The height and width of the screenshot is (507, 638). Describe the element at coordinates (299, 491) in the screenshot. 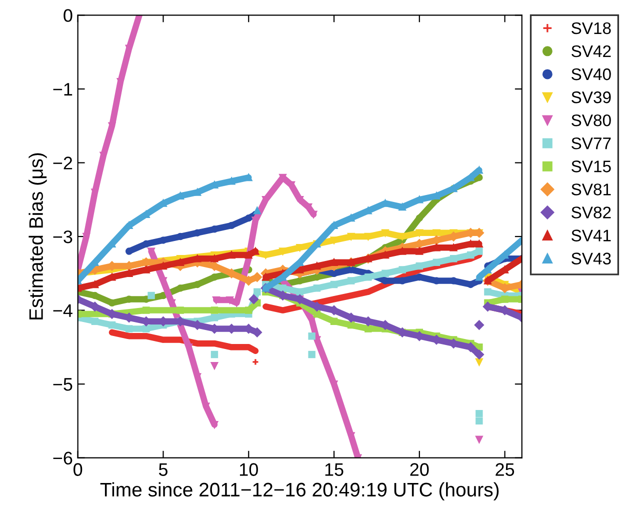

I see `x-axis-title: Time since 2011−12−16 20:49:19 UTC (hours)` at that location.